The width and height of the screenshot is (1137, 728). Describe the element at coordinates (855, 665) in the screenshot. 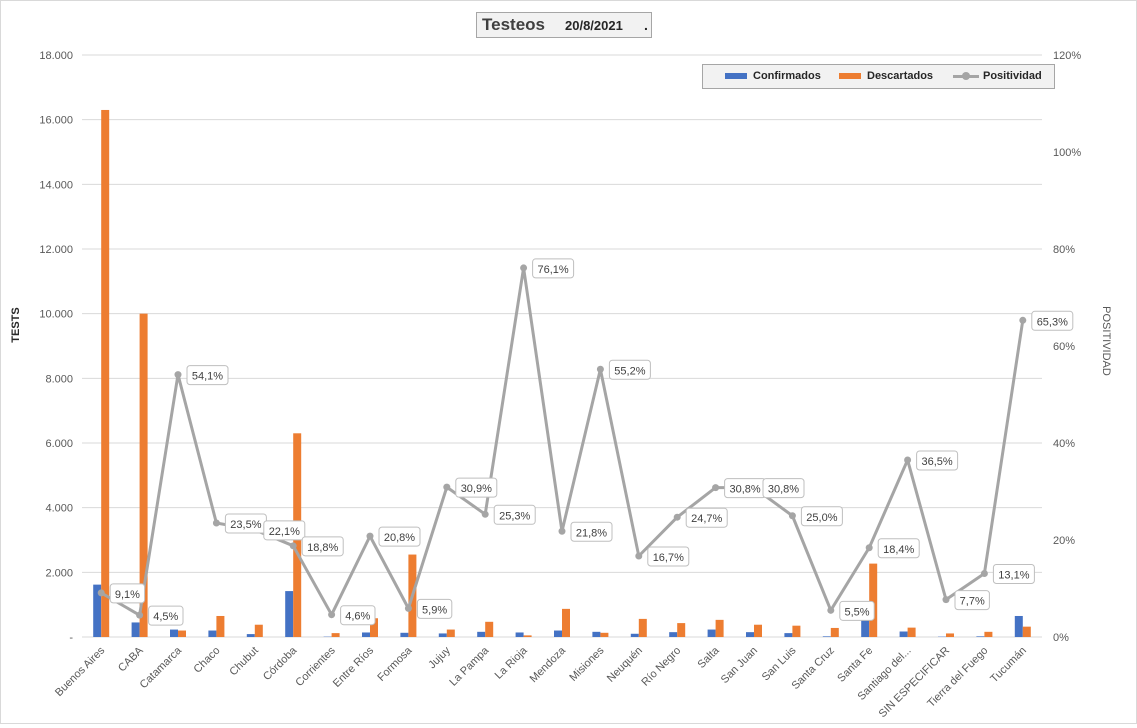

I see `x-tick-label: Santa Fe` at that location.